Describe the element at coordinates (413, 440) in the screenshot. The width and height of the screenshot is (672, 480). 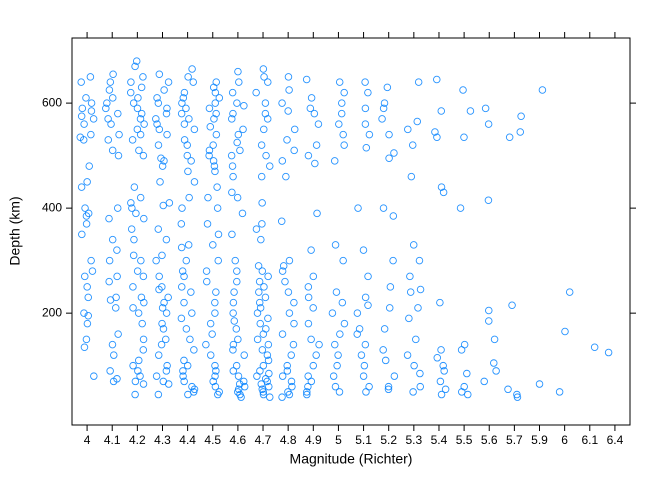
I see `x-tick-label: 5.3` at that location.